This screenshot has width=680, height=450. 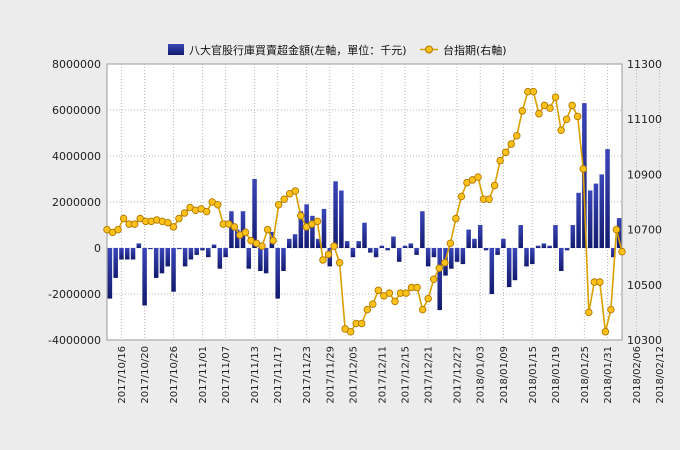 What do you see at coordinates (176, 49) in the screenshot?
I see `legend-bar-swatch` at bounding box center [176, 49].